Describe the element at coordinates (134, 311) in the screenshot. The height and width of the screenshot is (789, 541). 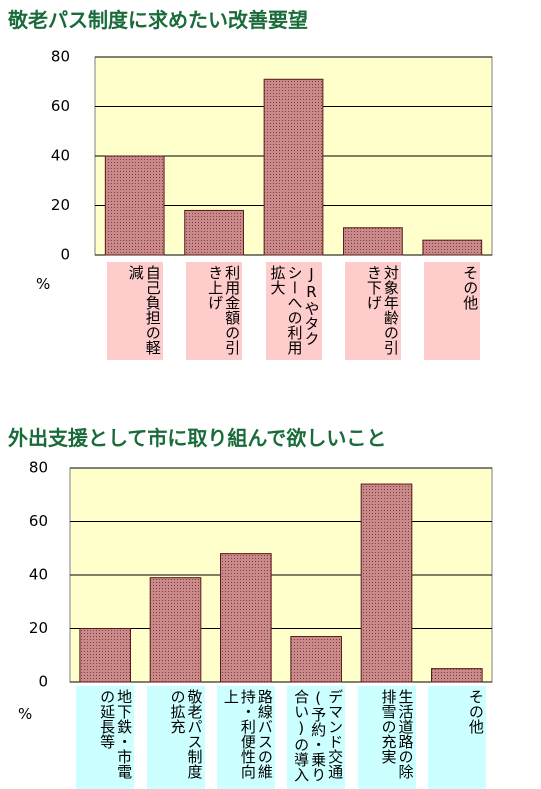
I see `x-tick-label: 自己負担の軽減` at that location.